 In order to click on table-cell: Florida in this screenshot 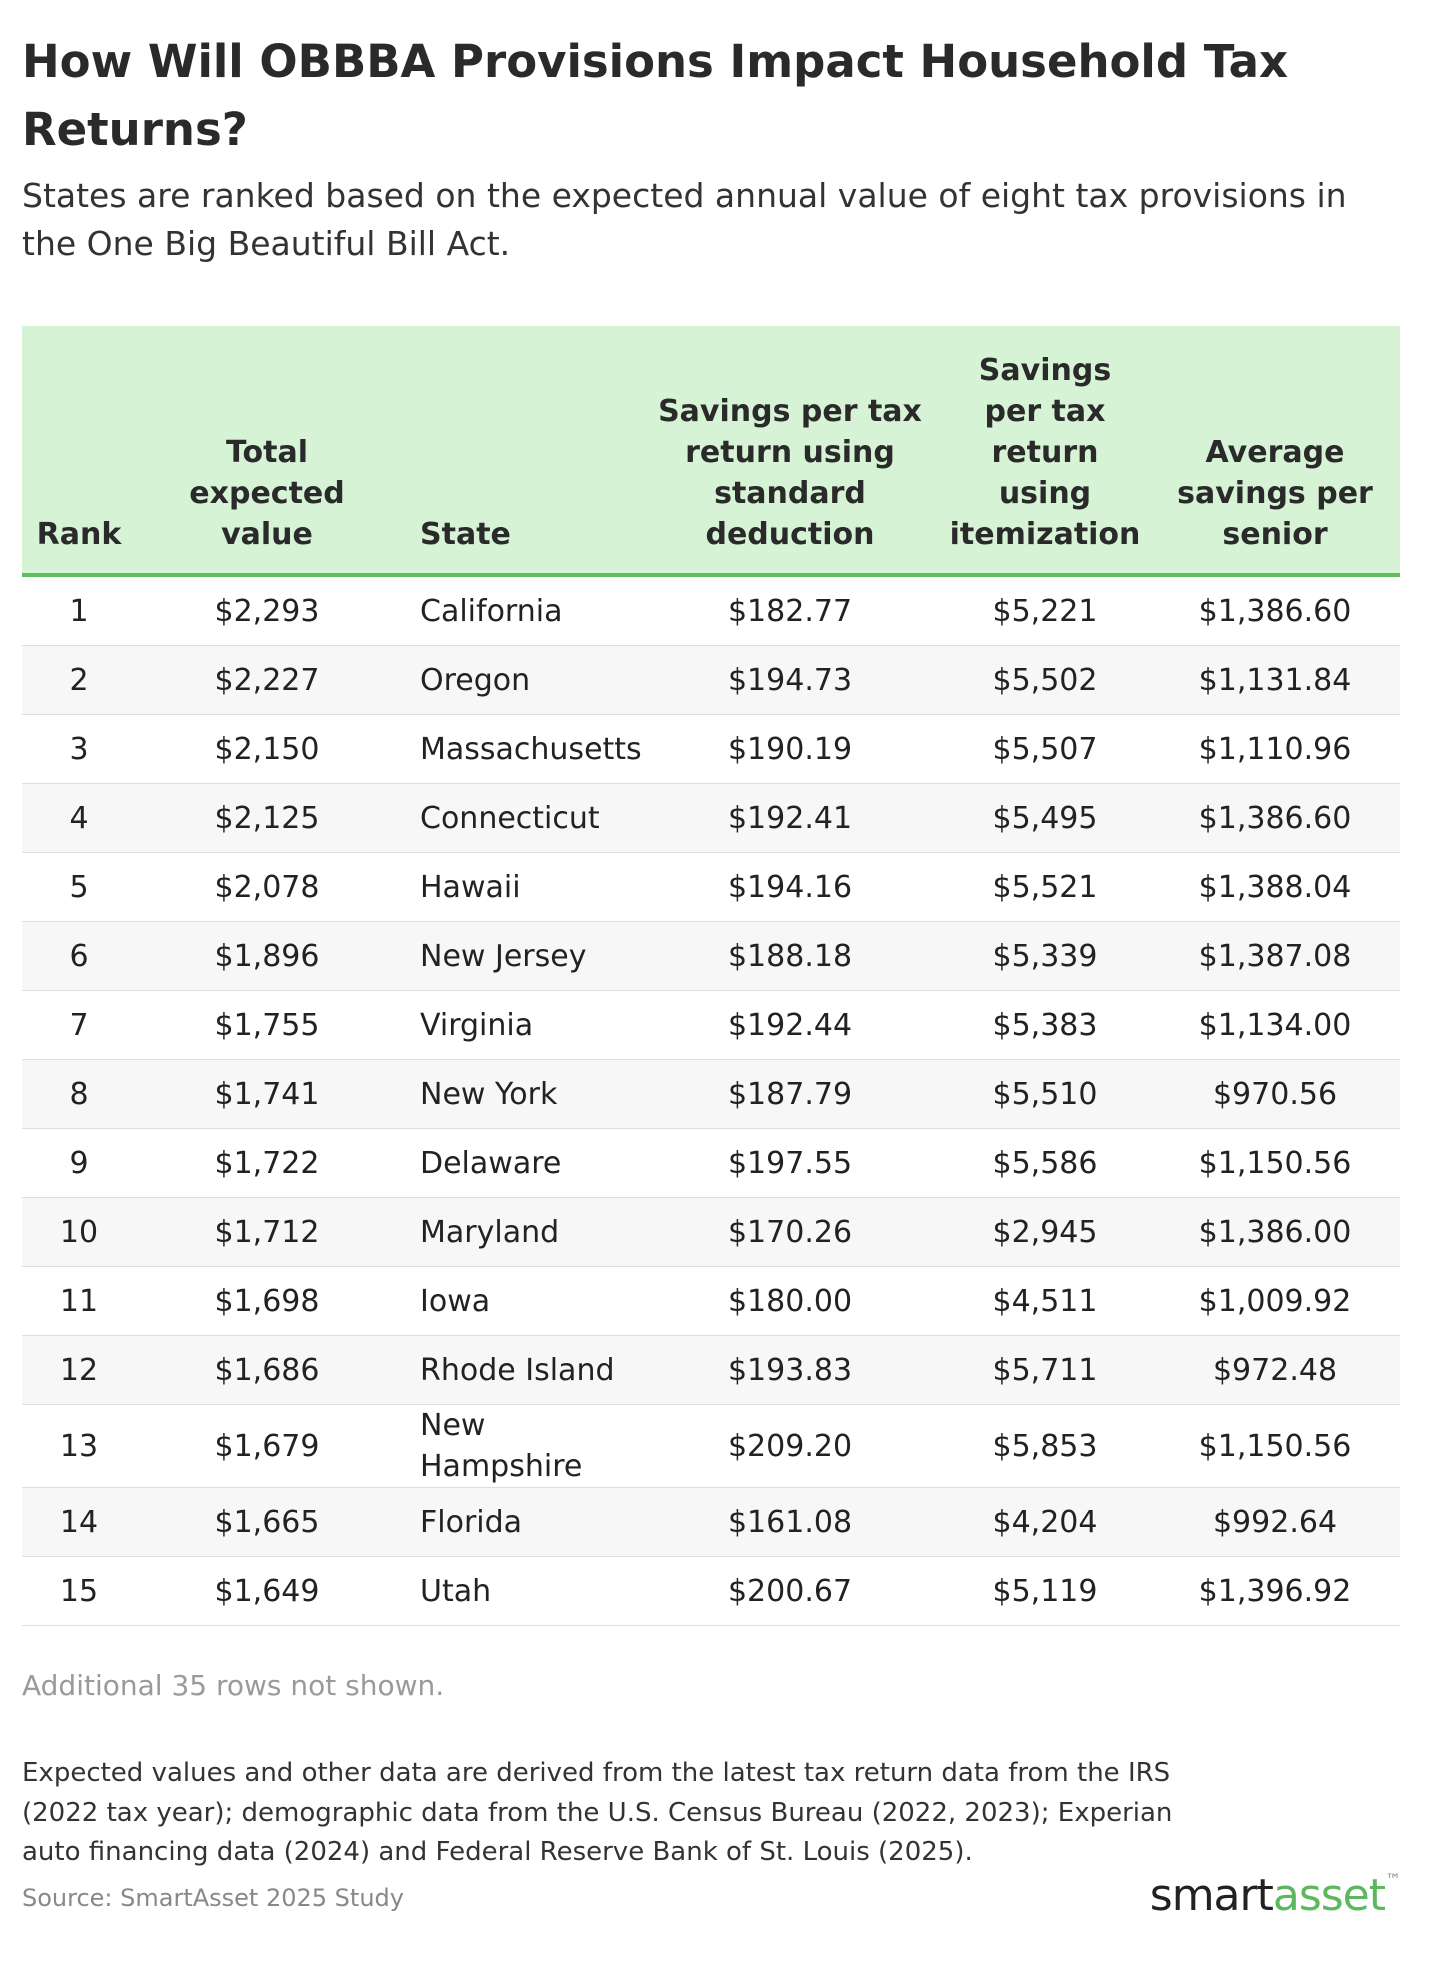, I will do `click(519, 1522)`.